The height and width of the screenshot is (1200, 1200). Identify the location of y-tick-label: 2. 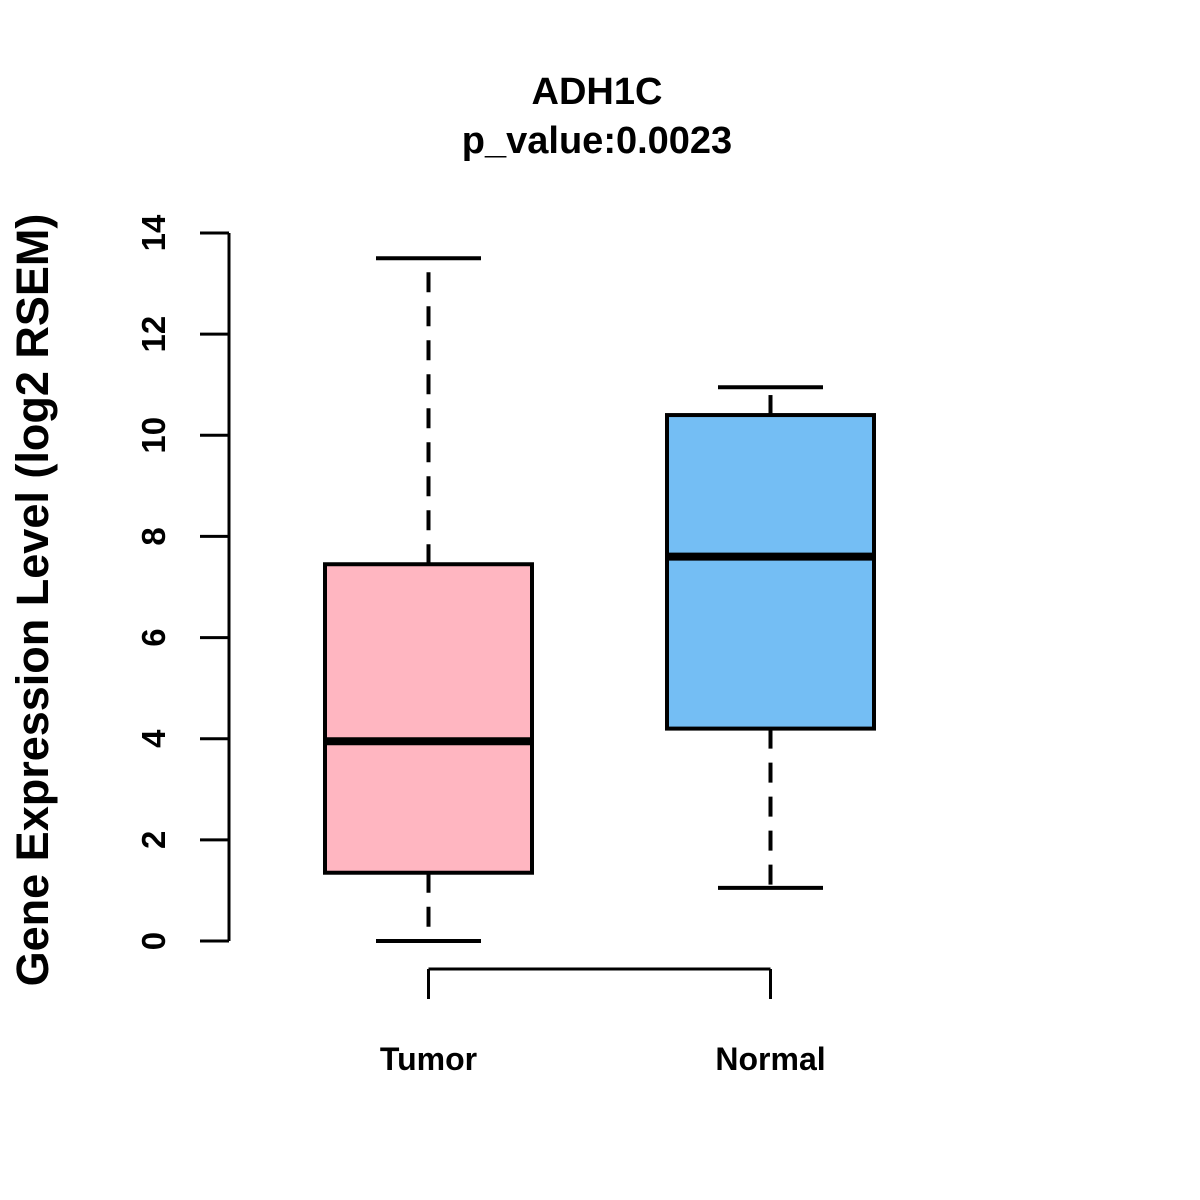
(153, 840).